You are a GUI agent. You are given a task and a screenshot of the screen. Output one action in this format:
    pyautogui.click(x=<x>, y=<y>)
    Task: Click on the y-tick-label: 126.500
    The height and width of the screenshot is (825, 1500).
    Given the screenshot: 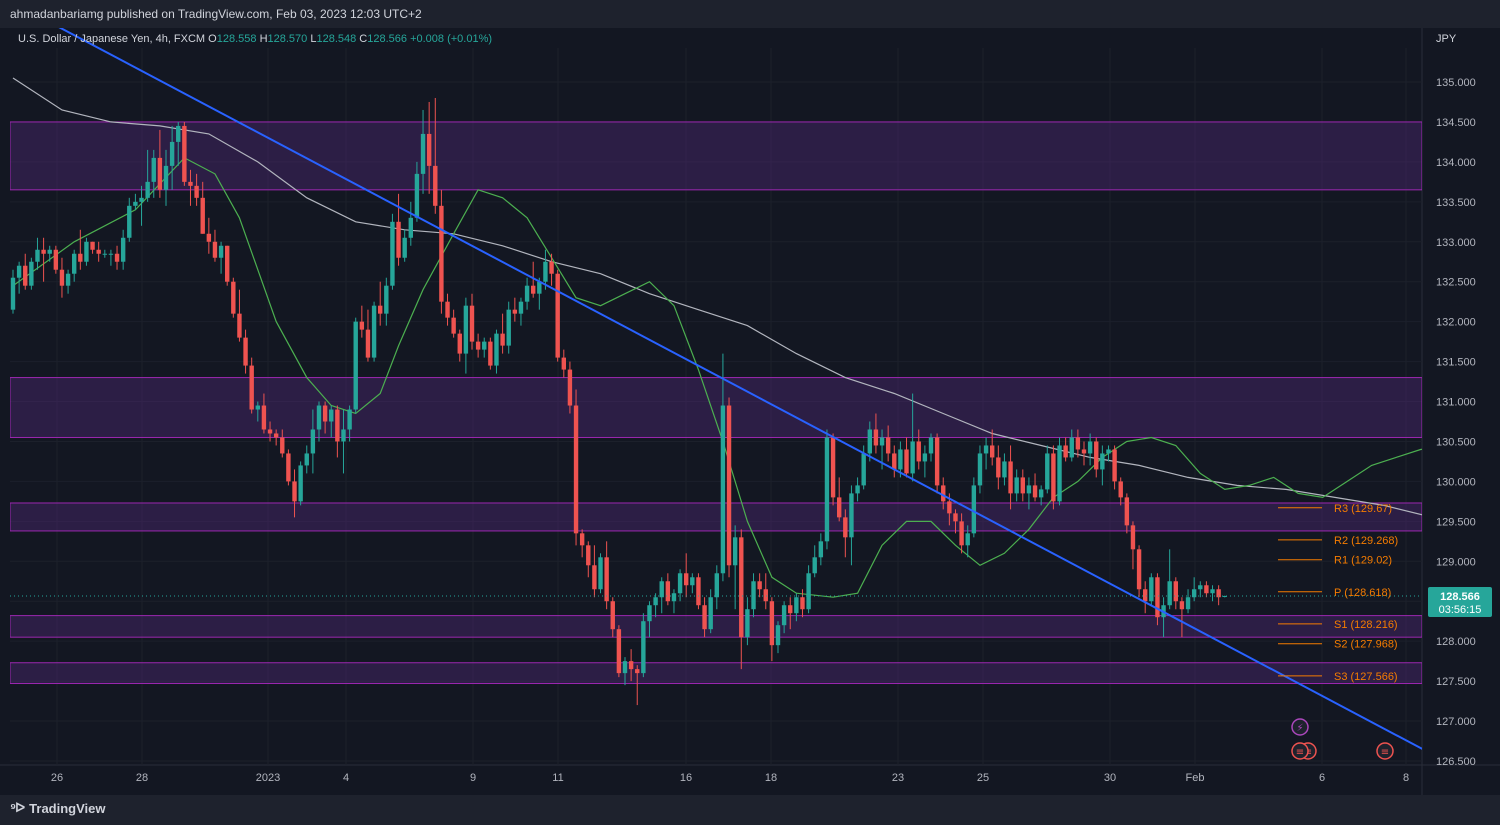 What is the action you would take?
    pyautogui.click(x=1456, y=762)
    